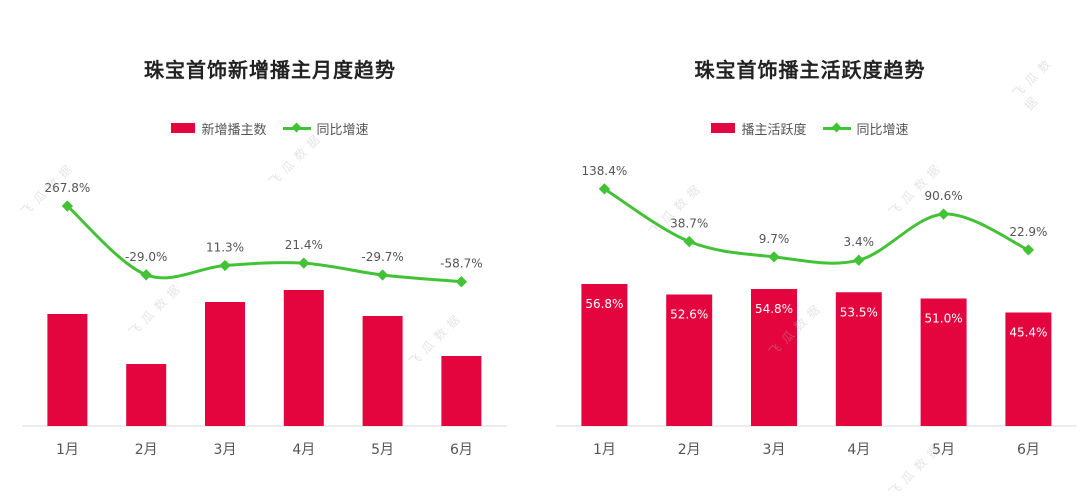 This screenshot has width=1080, height=500. What do you see at coordinates (810, 70) in the screenshot?
I see `chart-title: 珠宝首饰播主活跃度趋势` at bounding box center [810, 70].